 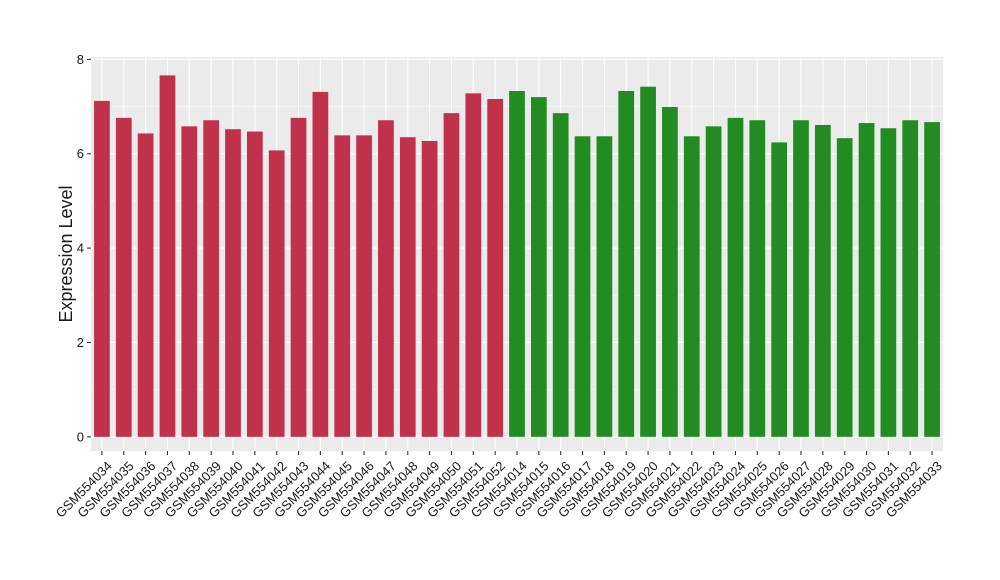 I want to click on bar-GSM554037, so click(x=167, y=256).